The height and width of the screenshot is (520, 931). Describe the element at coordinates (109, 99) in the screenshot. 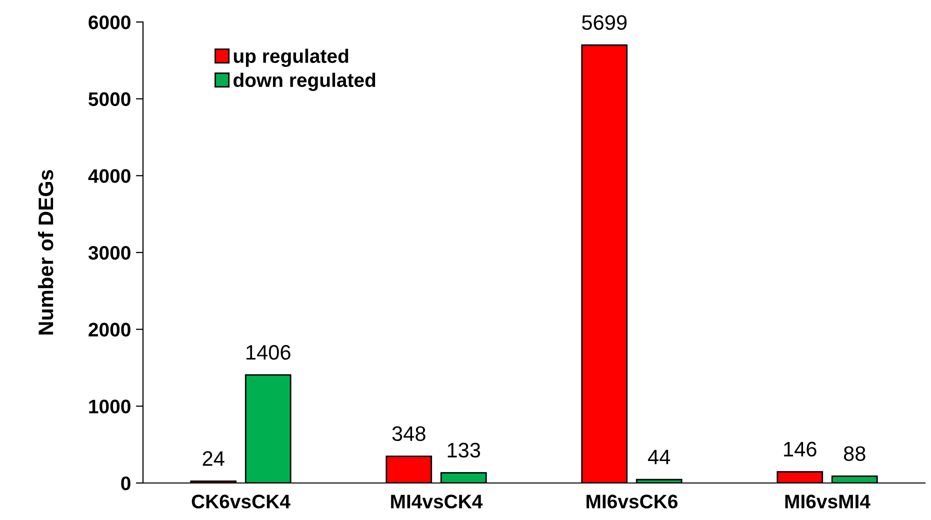

I see `y-tick-label: 5000` at that location.